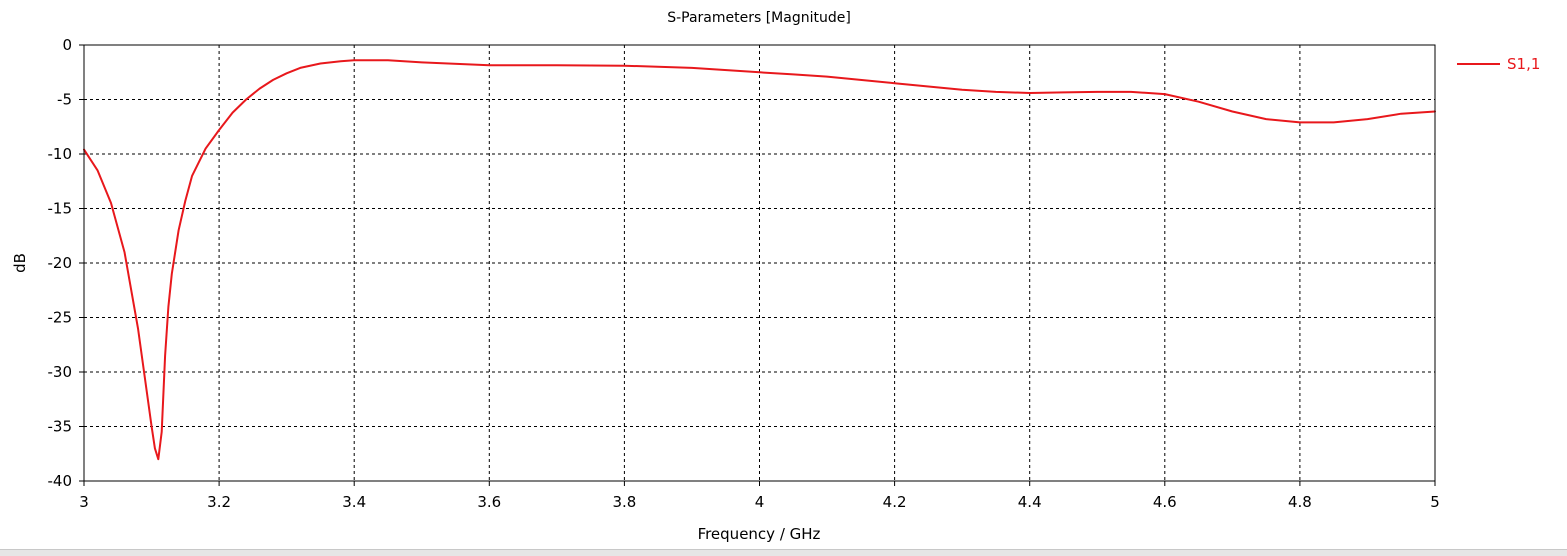  I want to click on x-tick-label: 3.4, so click(354, 502).